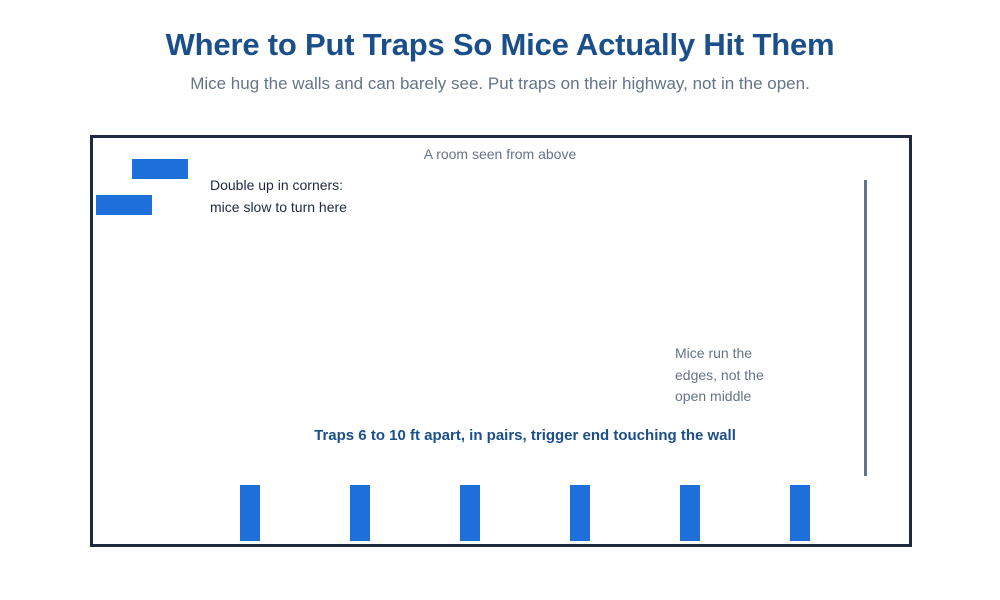 Image resolution: width=1000 pixels, height=600 pixels. Describe the element at coordinates (160, 169) in the screenshot. I see `corner-trap-upper` at that location.